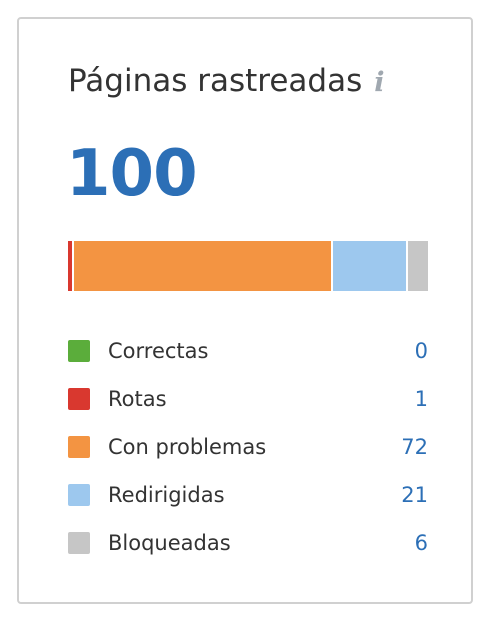  Describe the element at coordinates (70, 266) in the screenshot. I see `bar-segment-rotas` at that location.